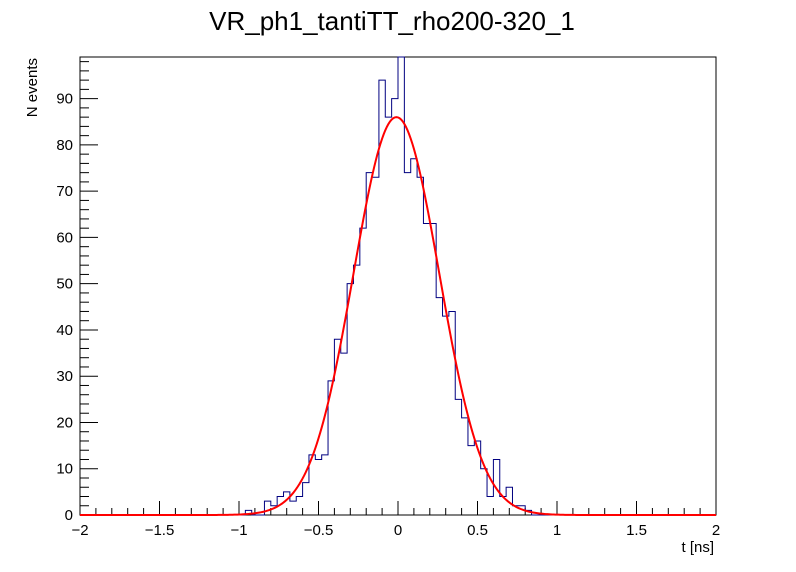 The width and height of the screenshot is (796, 572). I want to click on y-tick-label: 40, so click(64, 330).